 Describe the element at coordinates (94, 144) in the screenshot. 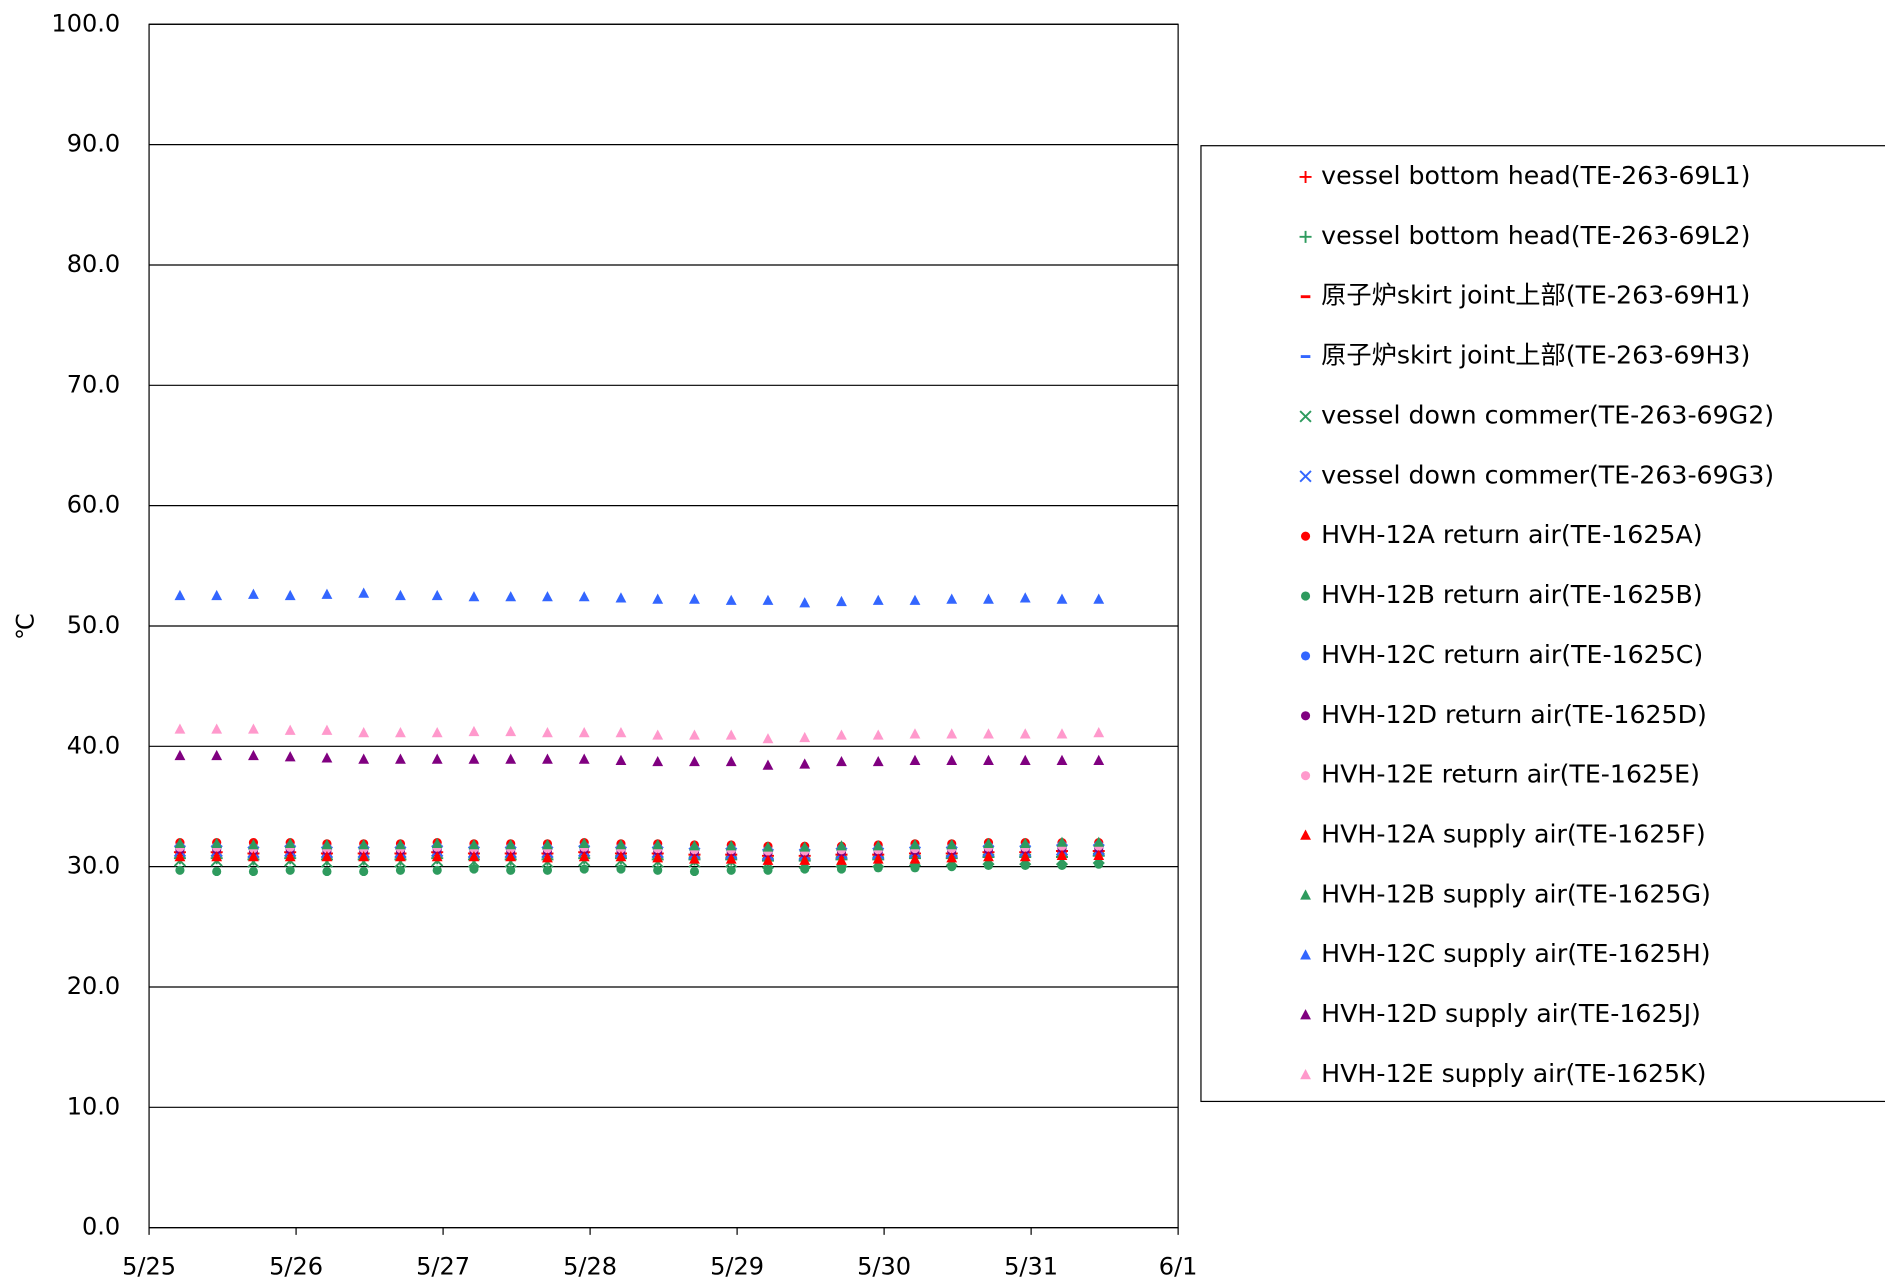

I see `y-tick-label: 90.0` at that location.